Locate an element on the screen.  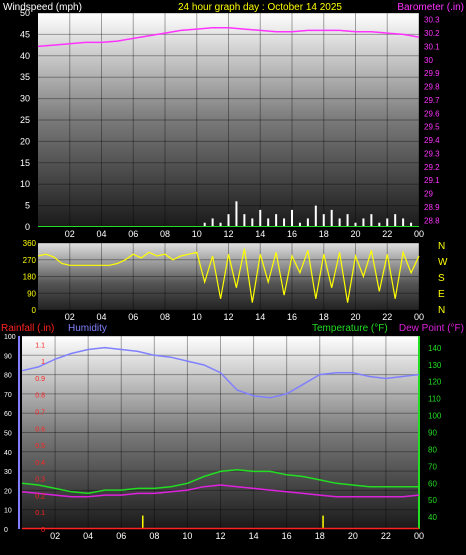
direction-tick-label: 180 is located at coordinates (30, 277).